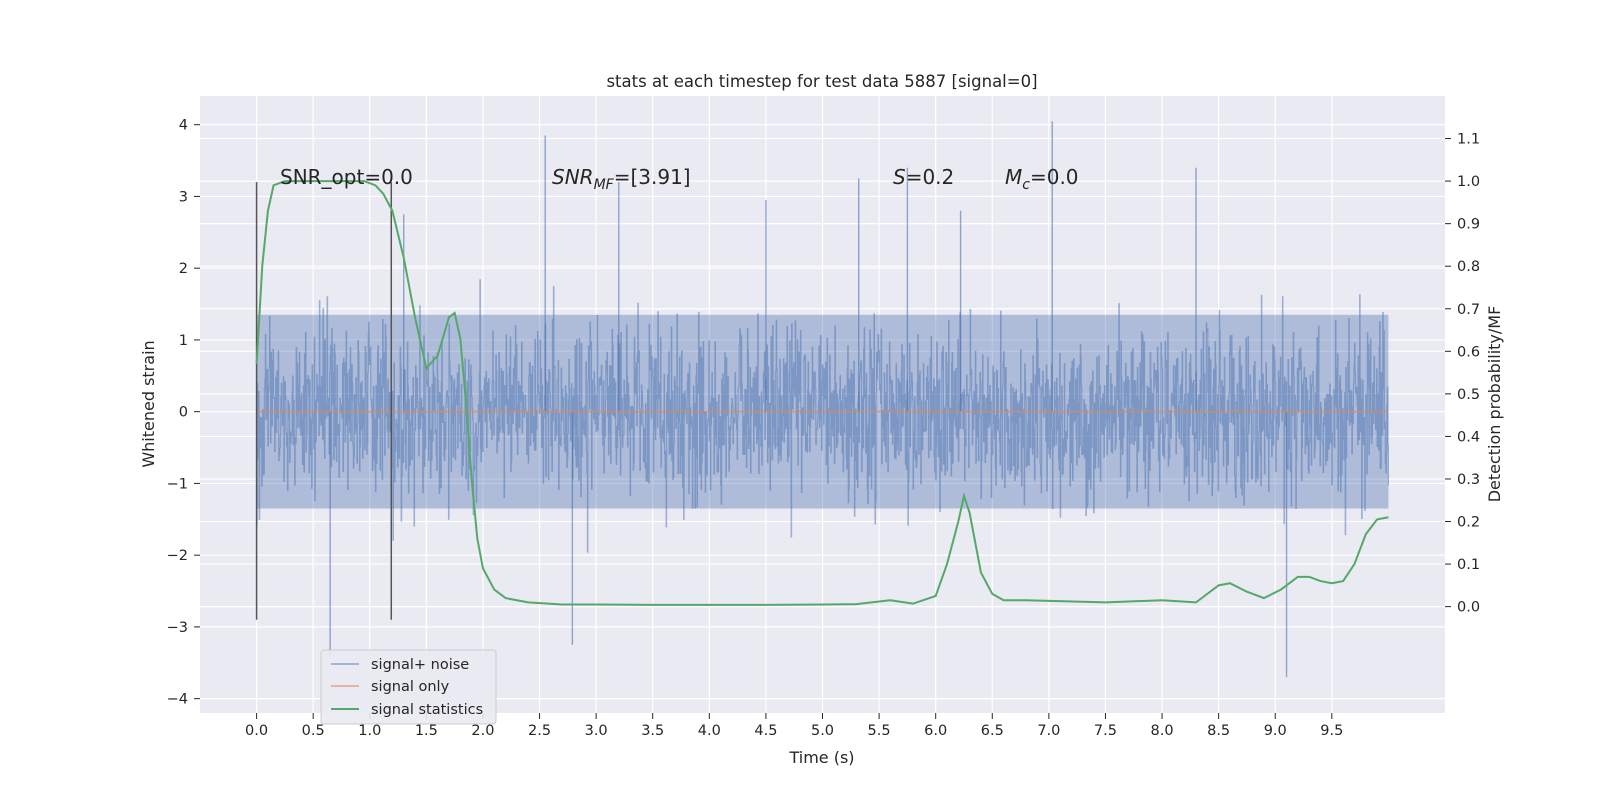 The height and width of the screenshot is (800, 1600). Describe the element at coordinates (1468, 267) in the screenshot. I see `y2-tick-label: 0.8` at that location.